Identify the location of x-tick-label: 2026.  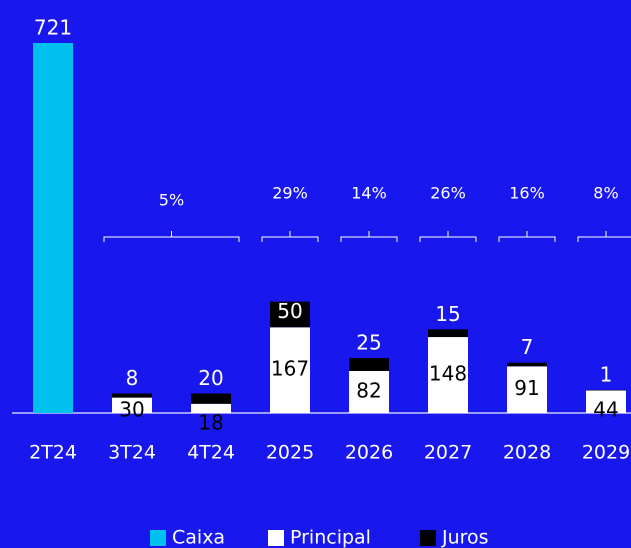
(369, 453).